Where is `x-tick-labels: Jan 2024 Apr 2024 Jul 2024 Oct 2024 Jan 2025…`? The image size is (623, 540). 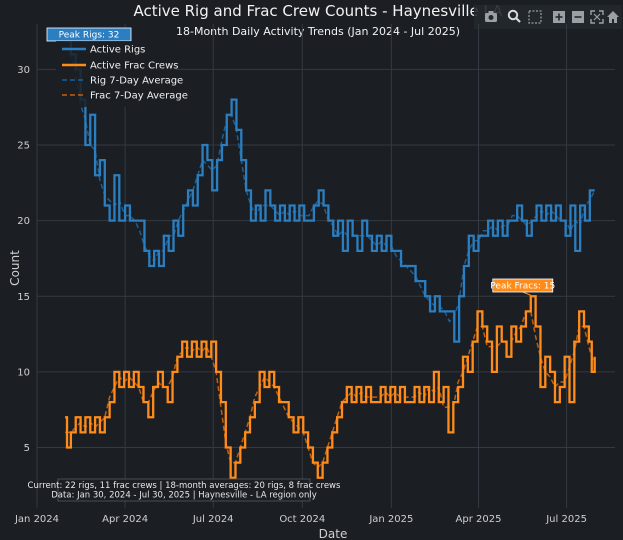
x-tick-labels: Jan 2024 Apr 2024 Jul 2024 Oct 2024 Jan 2025… is located at coordinates (300, 519).